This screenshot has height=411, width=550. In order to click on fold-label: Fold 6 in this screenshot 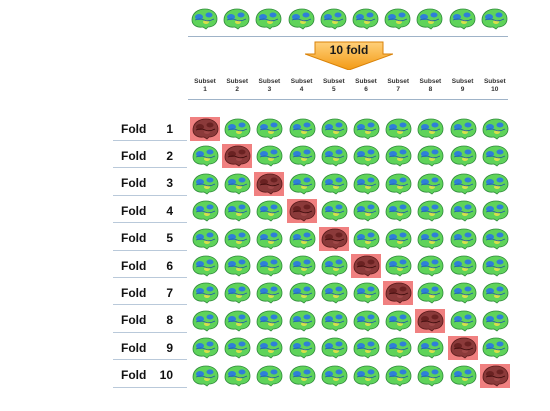, I will do `click(150, 266)`.